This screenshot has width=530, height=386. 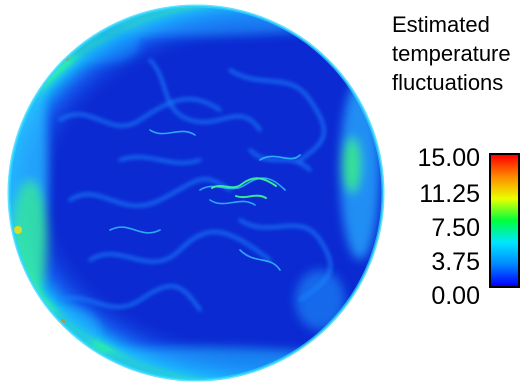 I want to click on hot-filament, so click(x=244, y=188).